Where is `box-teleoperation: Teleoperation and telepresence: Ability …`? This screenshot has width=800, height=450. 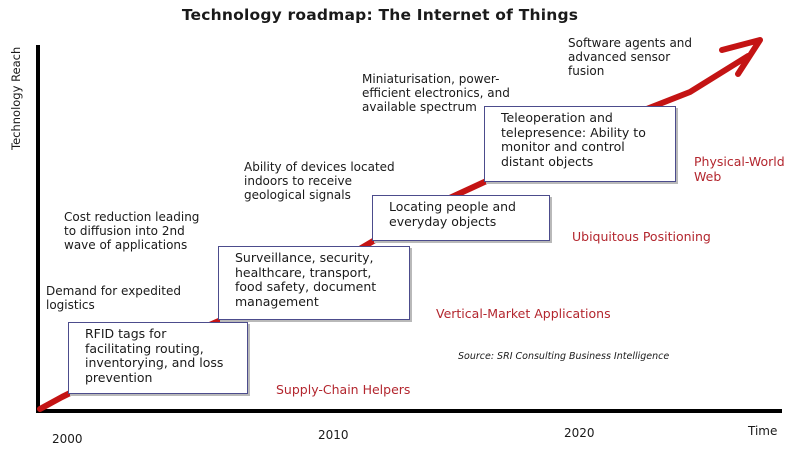 box-teleoperation: Teleoperation and telepresence: Ability … is located at coordinates (580, 144).